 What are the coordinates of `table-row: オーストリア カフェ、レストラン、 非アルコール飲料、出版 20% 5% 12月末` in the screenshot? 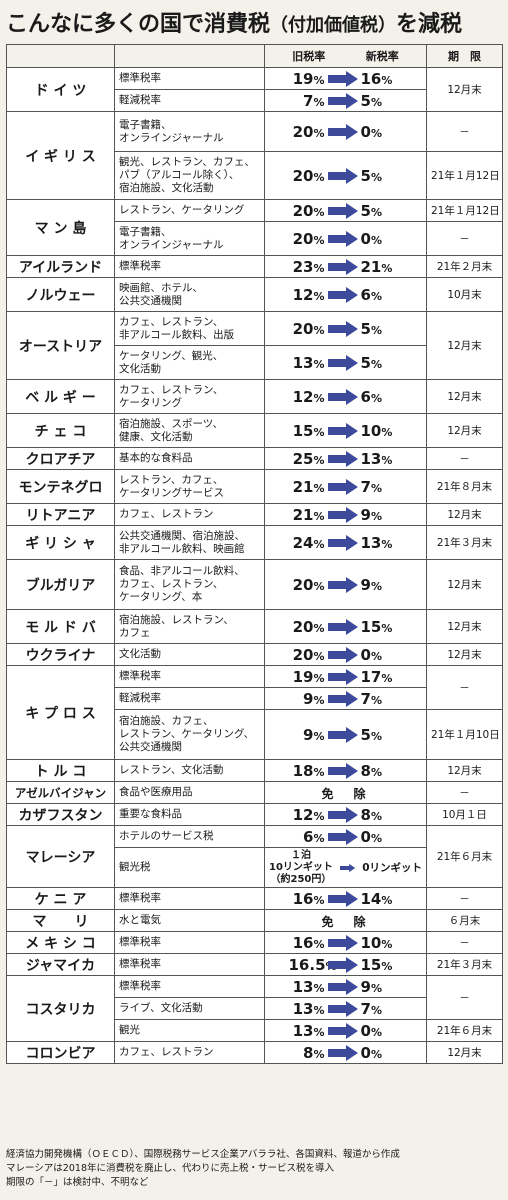 It's located at (254, 345).